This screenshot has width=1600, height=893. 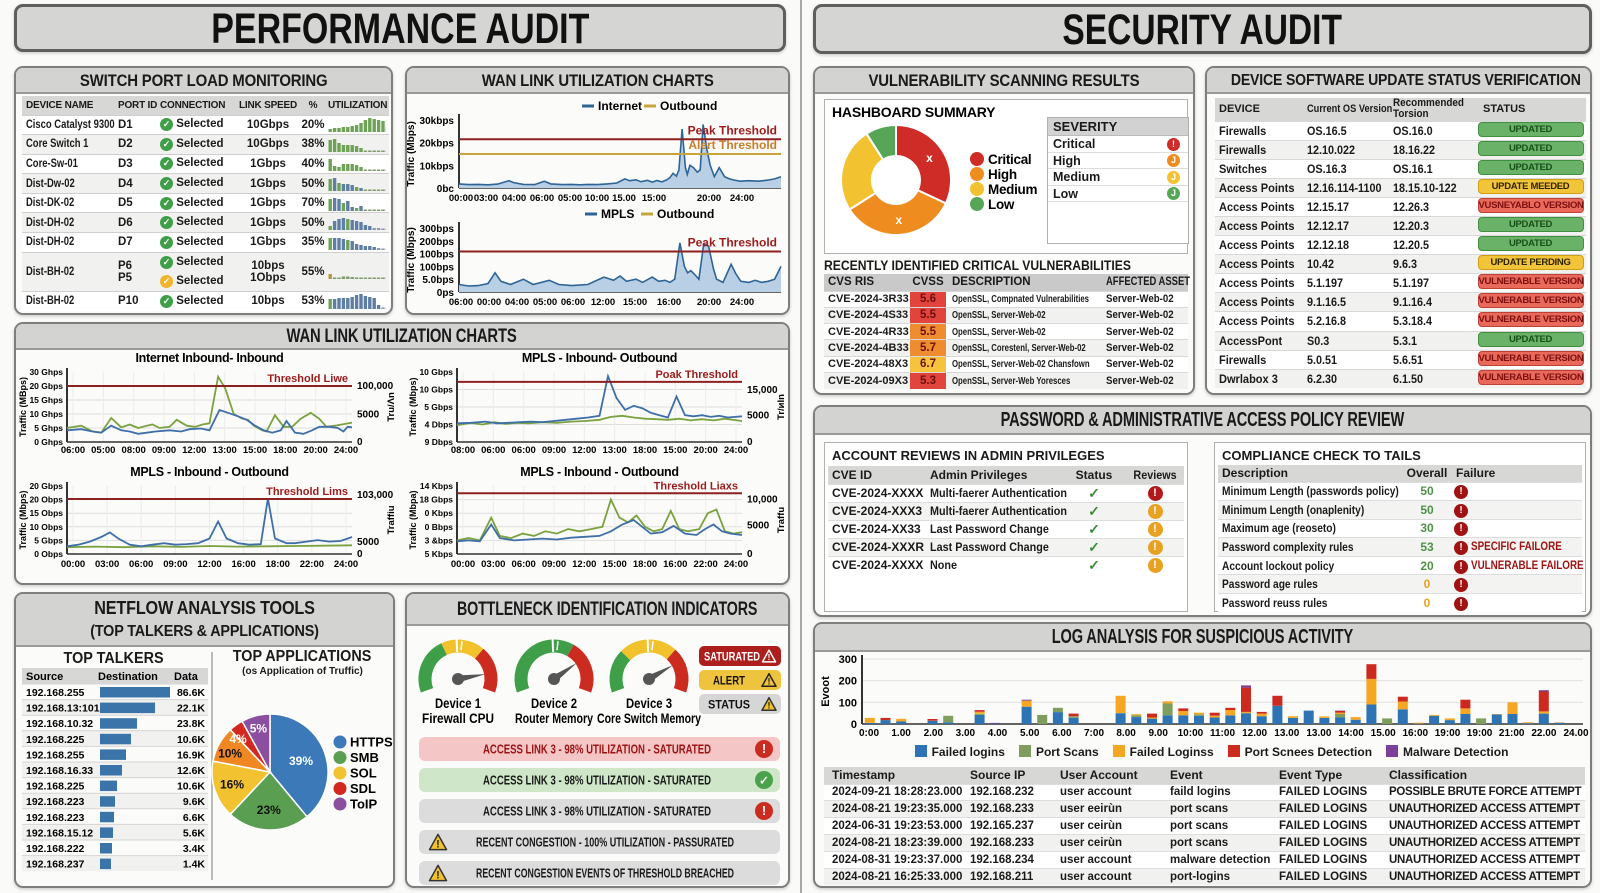 I want to click on svg-text: Threshold Lims, so click(x=307, y=492).